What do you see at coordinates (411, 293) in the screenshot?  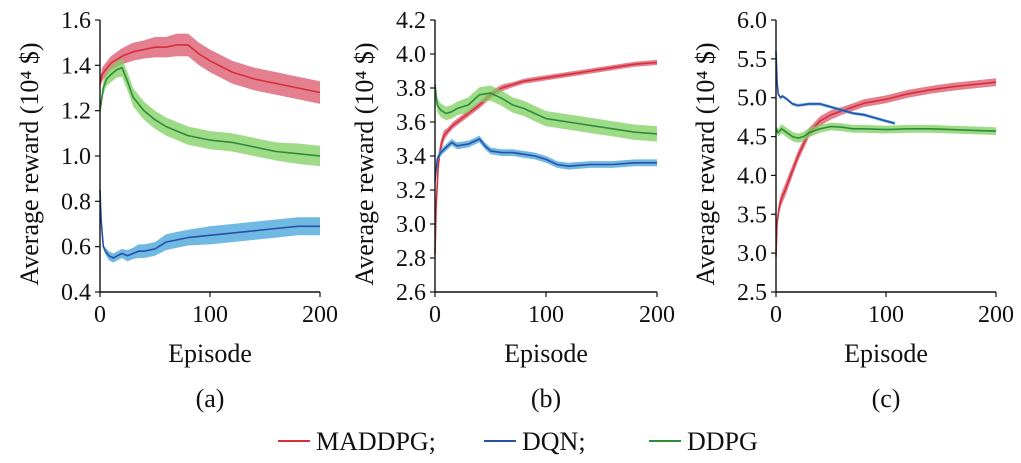 I see `y-tick-label: 2.6` at bounding box center [411, 293].